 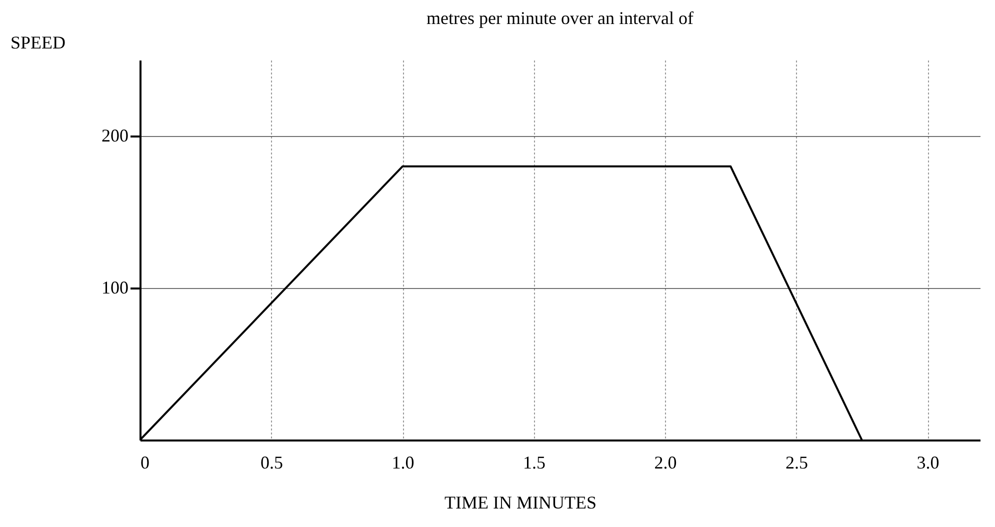 What do you see at coordinates (797, 462) in the screenshot?
I see `x-tick-label: 2.5` at bounding box center [797, 462].